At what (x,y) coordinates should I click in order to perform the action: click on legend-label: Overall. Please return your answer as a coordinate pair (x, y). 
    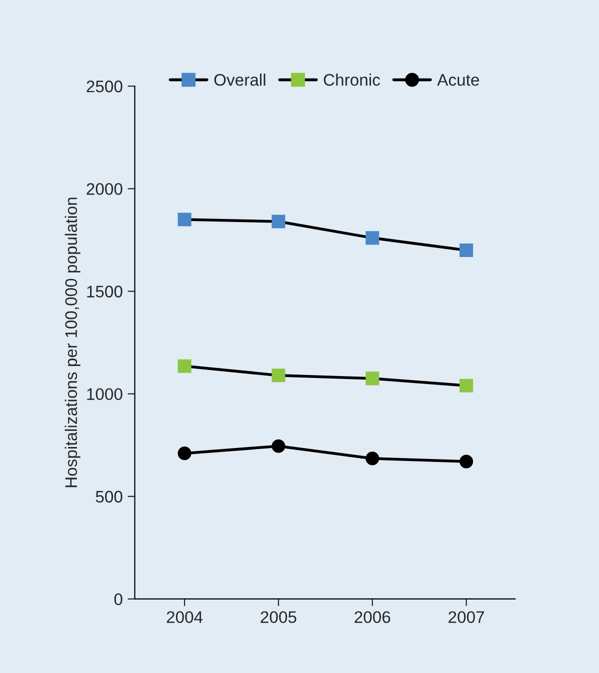
    Looking at the image, I should click on (240, 80).